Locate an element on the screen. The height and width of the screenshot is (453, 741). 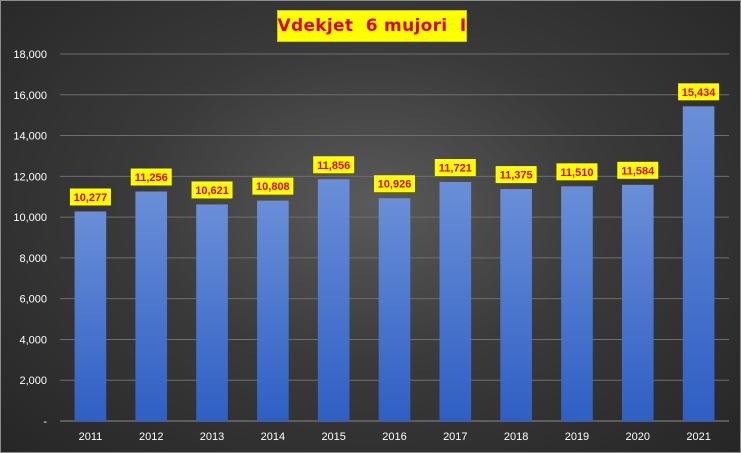
y-tick-label: 14,000 is located at coordinates (30, 137).